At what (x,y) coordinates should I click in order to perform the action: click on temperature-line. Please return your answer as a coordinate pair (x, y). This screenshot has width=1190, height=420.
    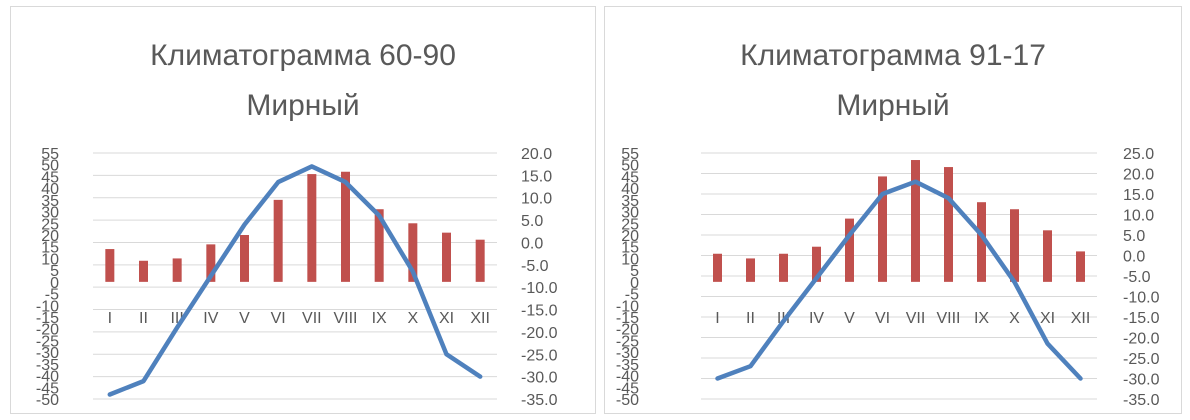
    Looking at the image, I should click on (899, 280).